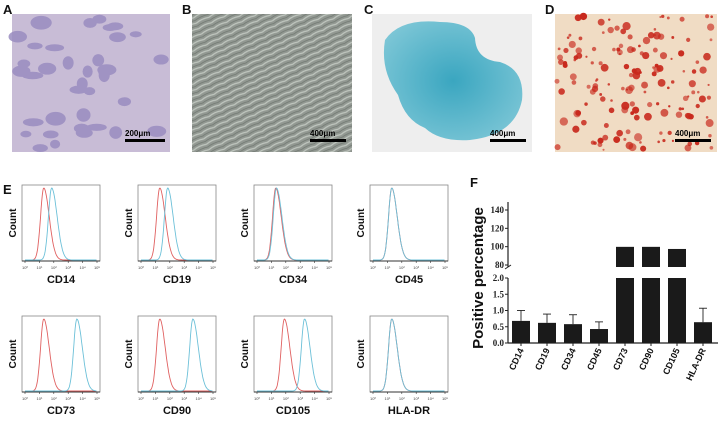 This screenshot has width=725, height=422. Describe the element at coordinates (61, 411) in the screenshot. I see `marker-label: CD73` at that location.